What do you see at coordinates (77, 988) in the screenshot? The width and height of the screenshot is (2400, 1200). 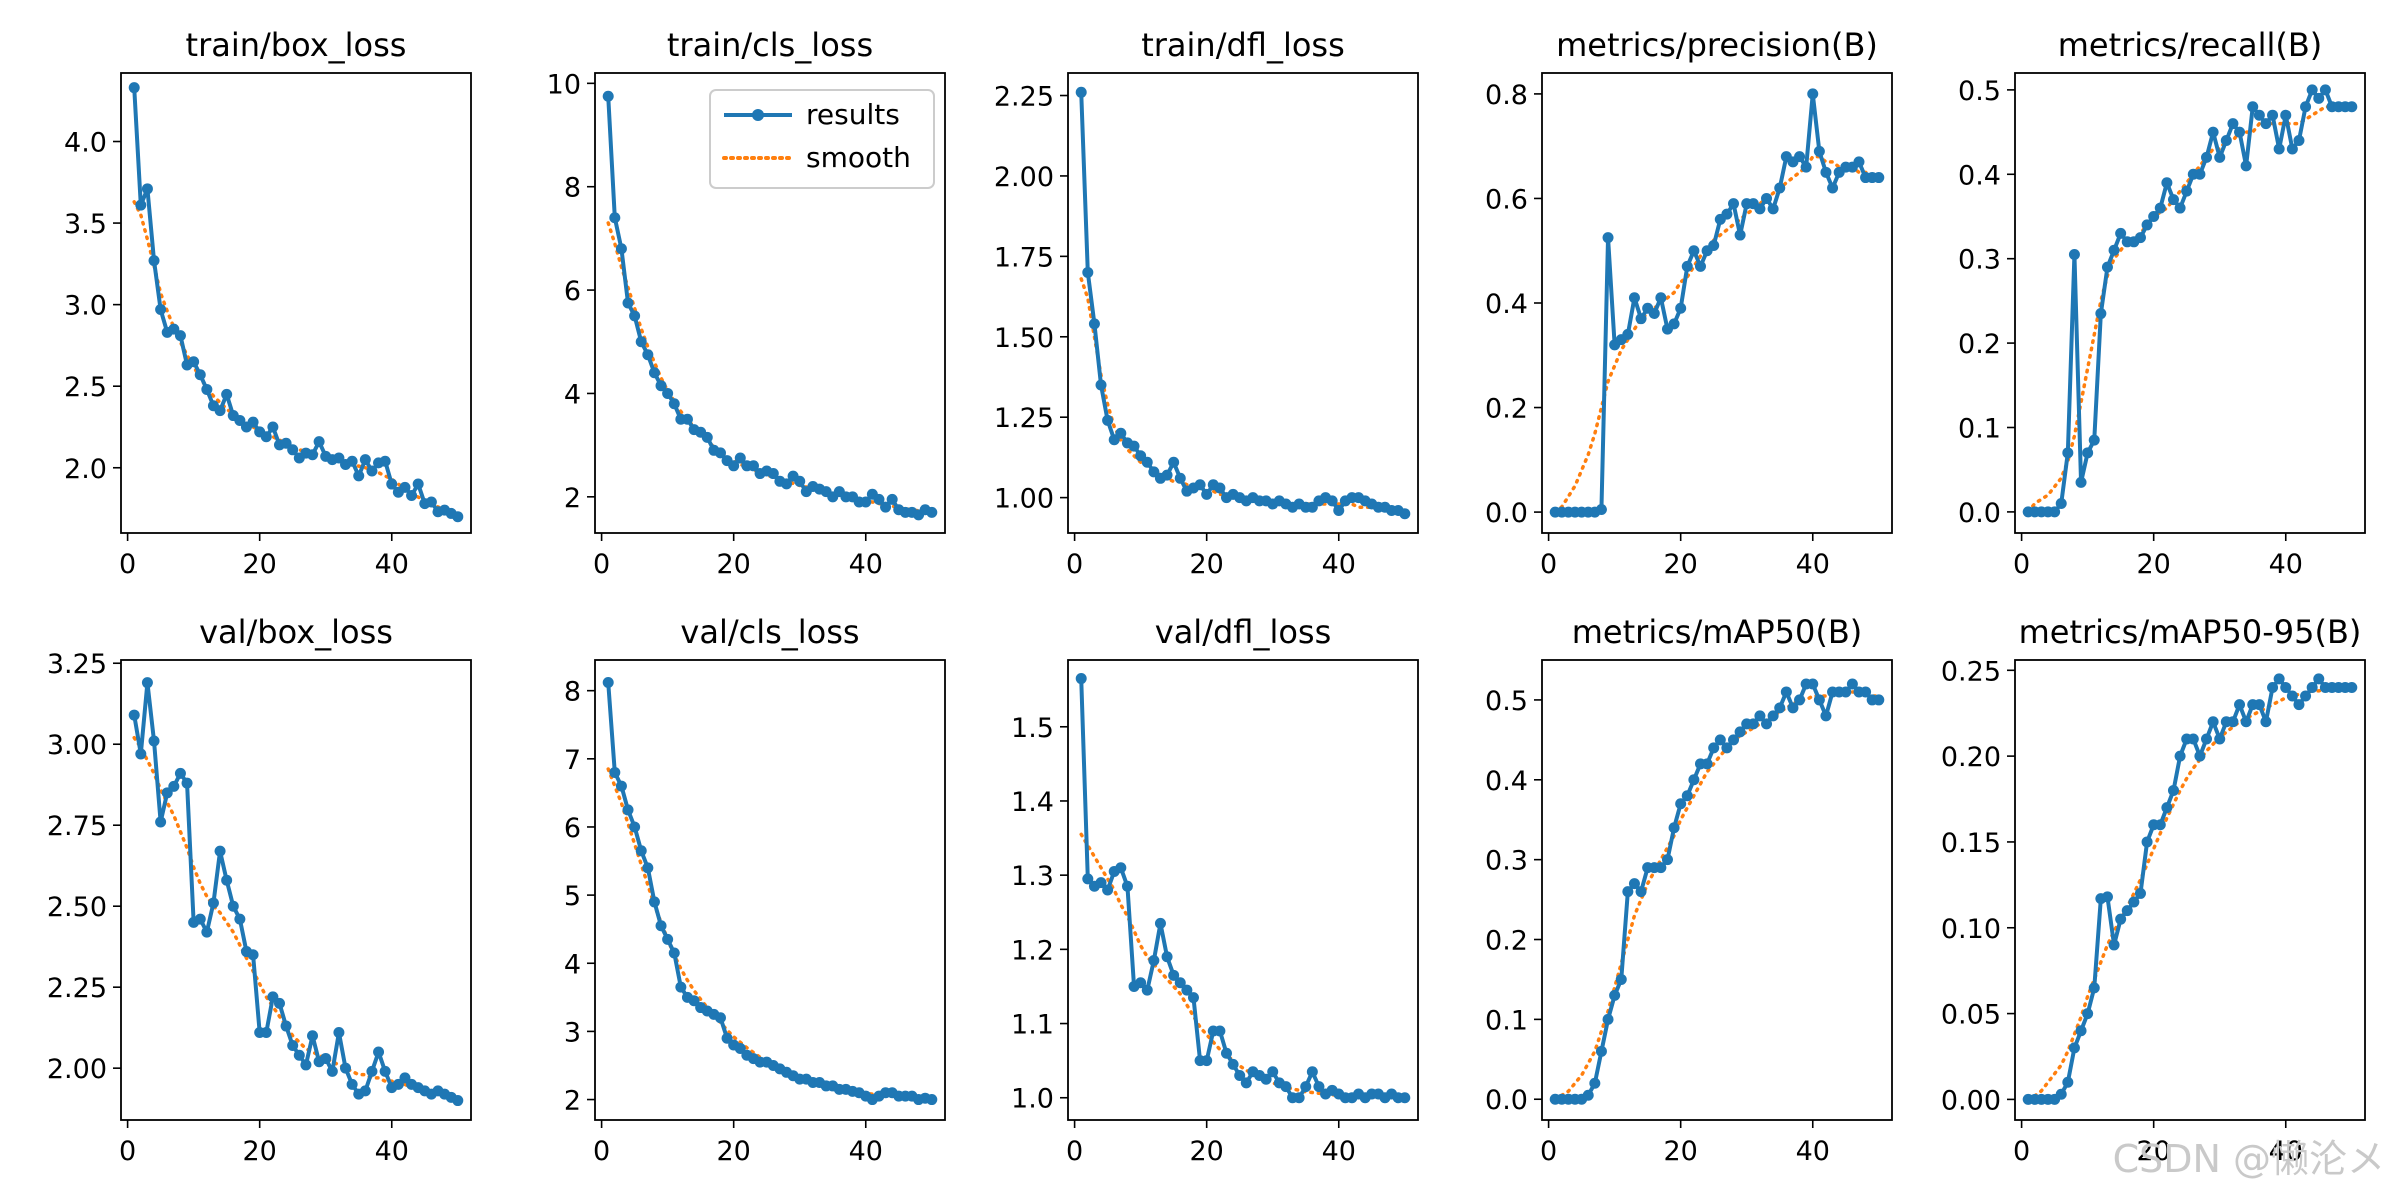 I see `y-tick-label: 2.25` at bounding box center [77, 988].